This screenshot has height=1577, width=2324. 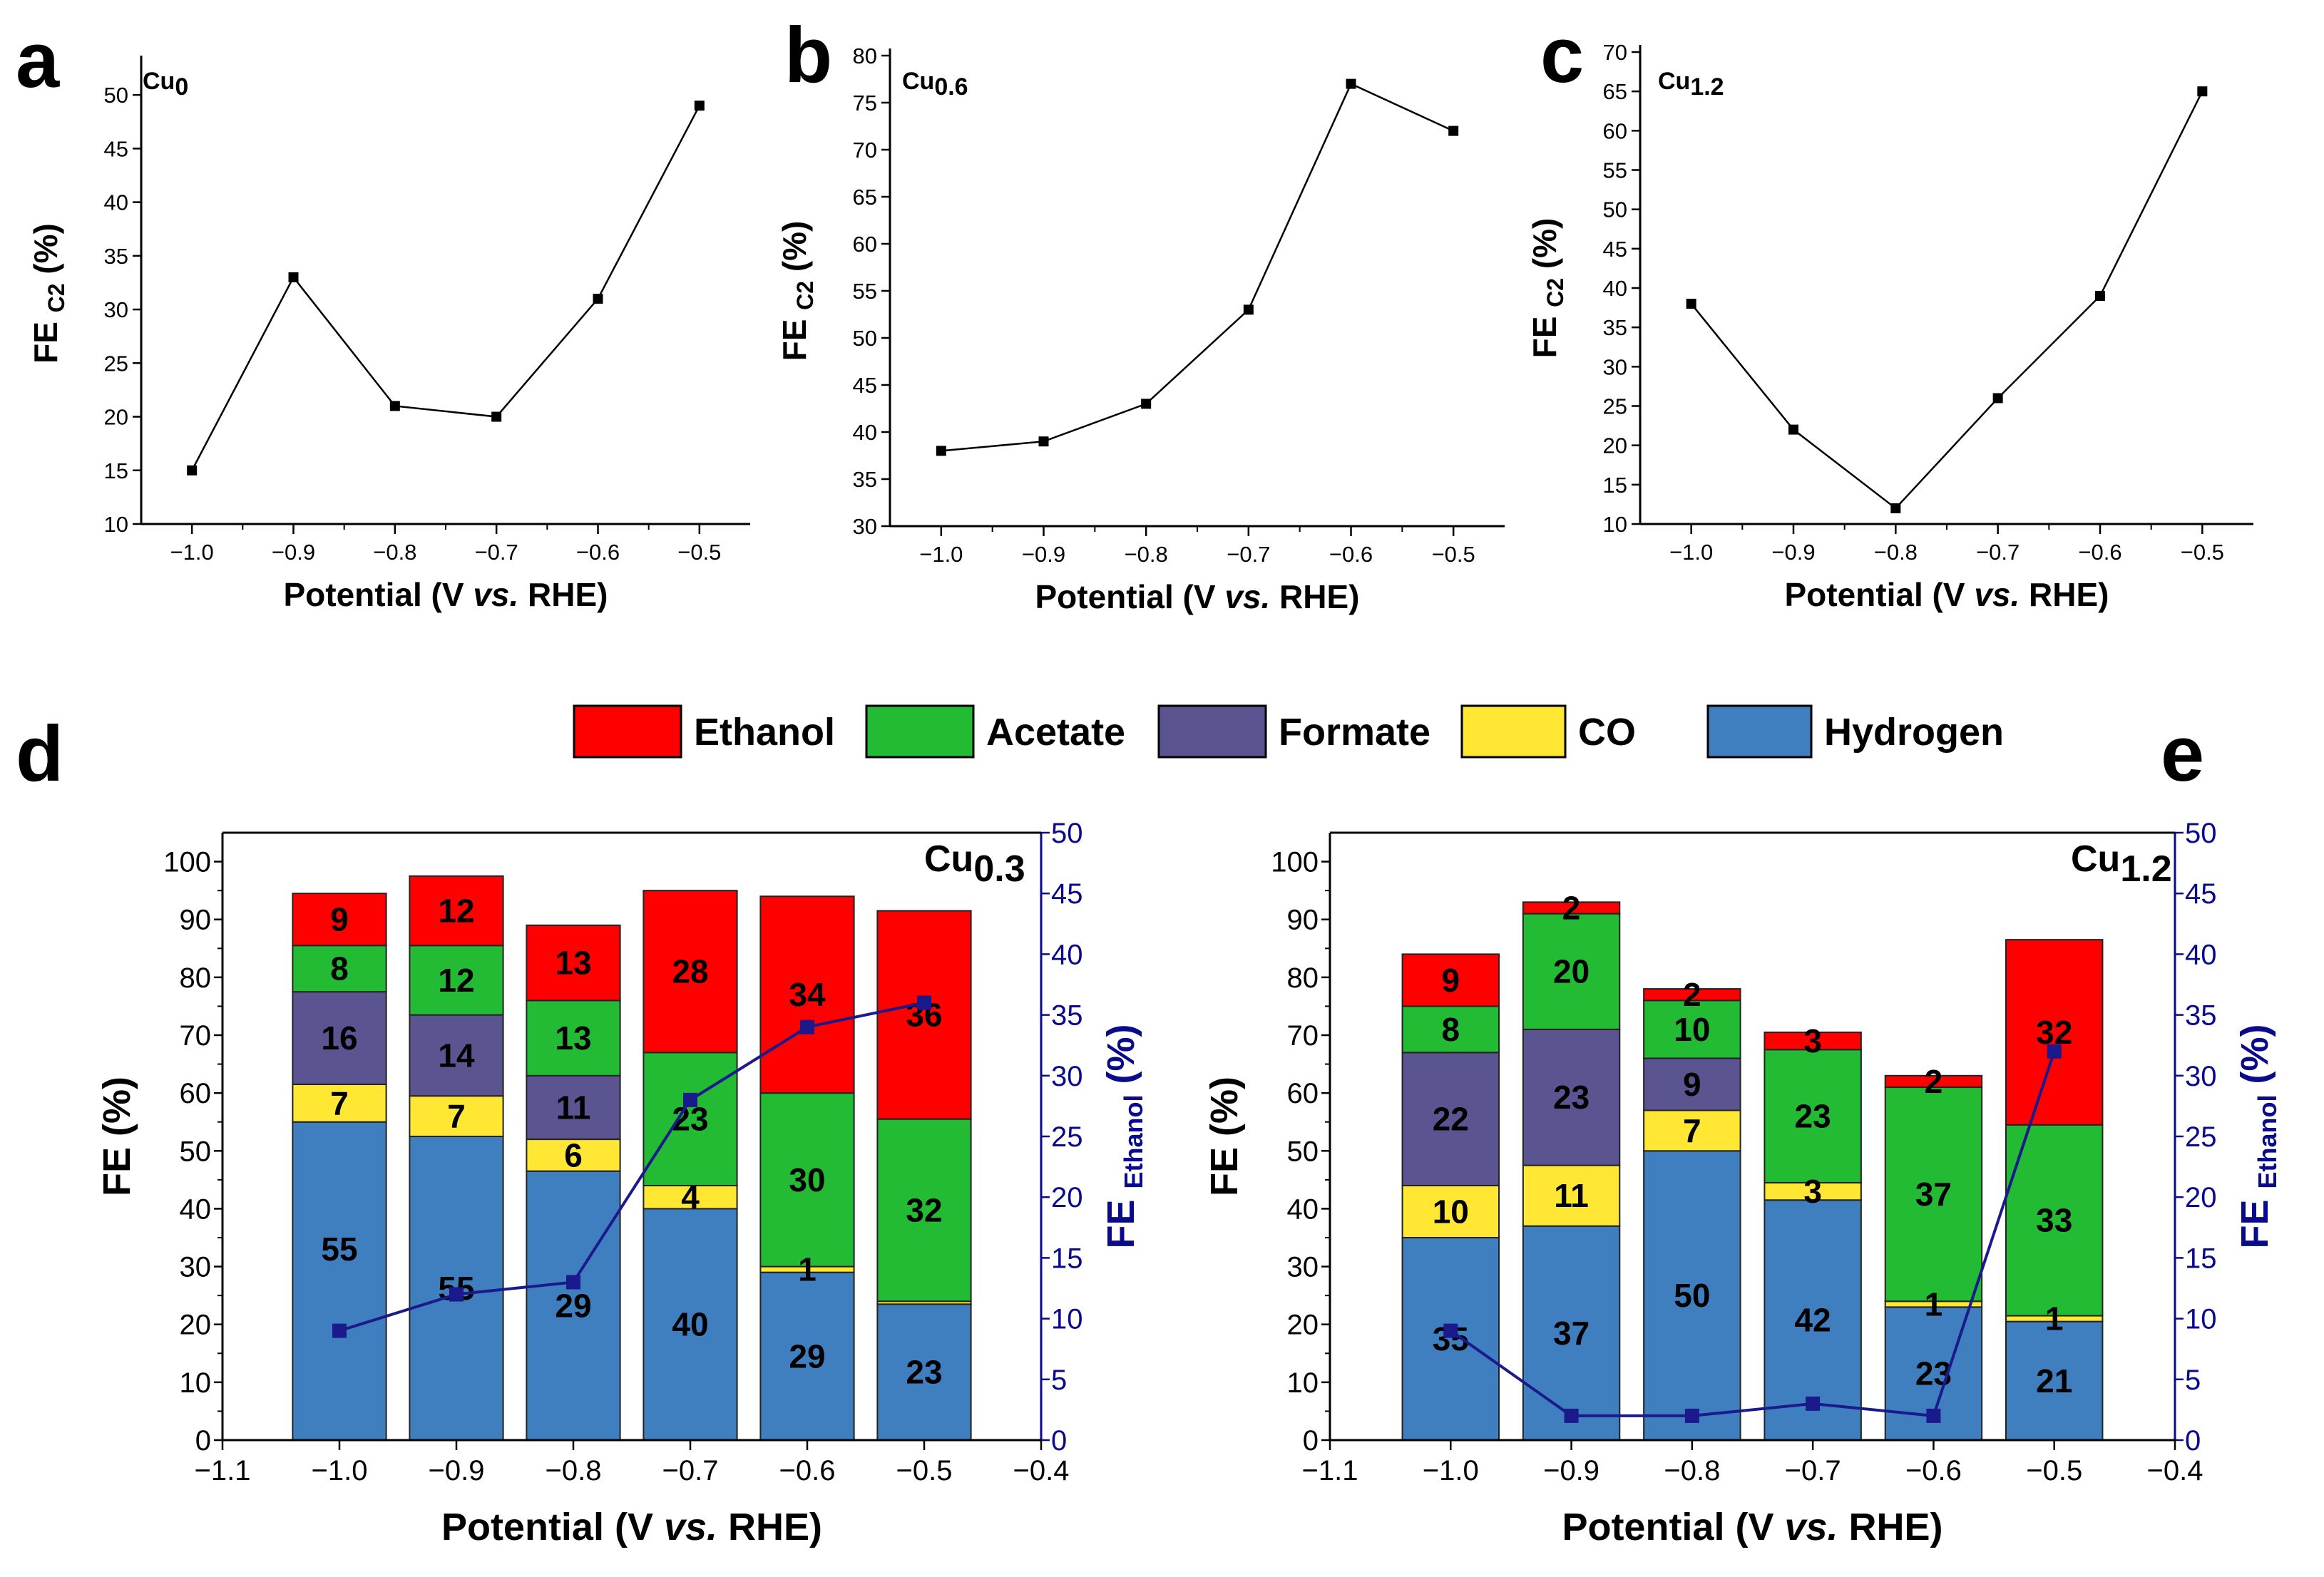 What do you see at coordinates (1067, 834) in the screenshot?
I see `y2-tick-label: 50` at bounding box center [1067, 834].